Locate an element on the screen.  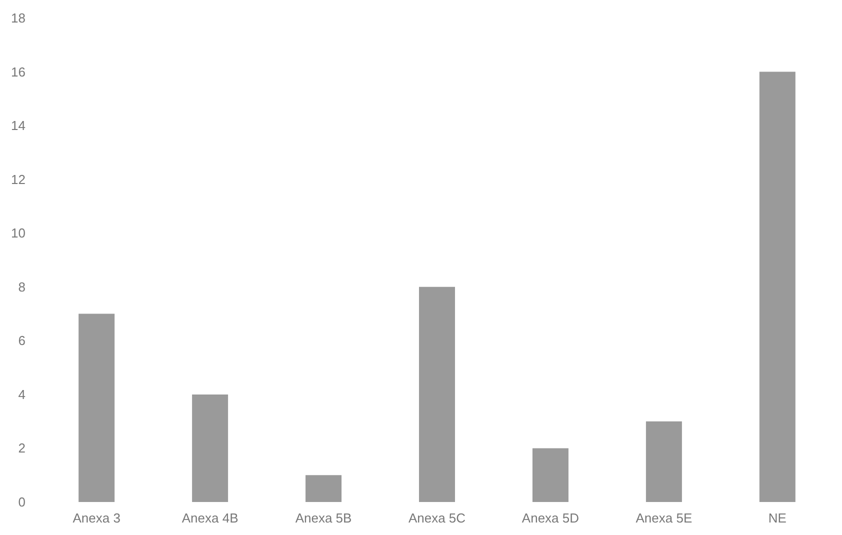
y-tick-label: 16 is located at coordinates (18, 72).